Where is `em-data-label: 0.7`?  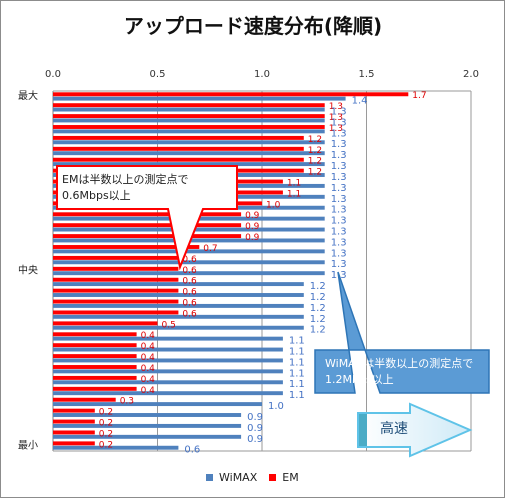 em-data-label: 0.7 is located at coordinates (210, 249).